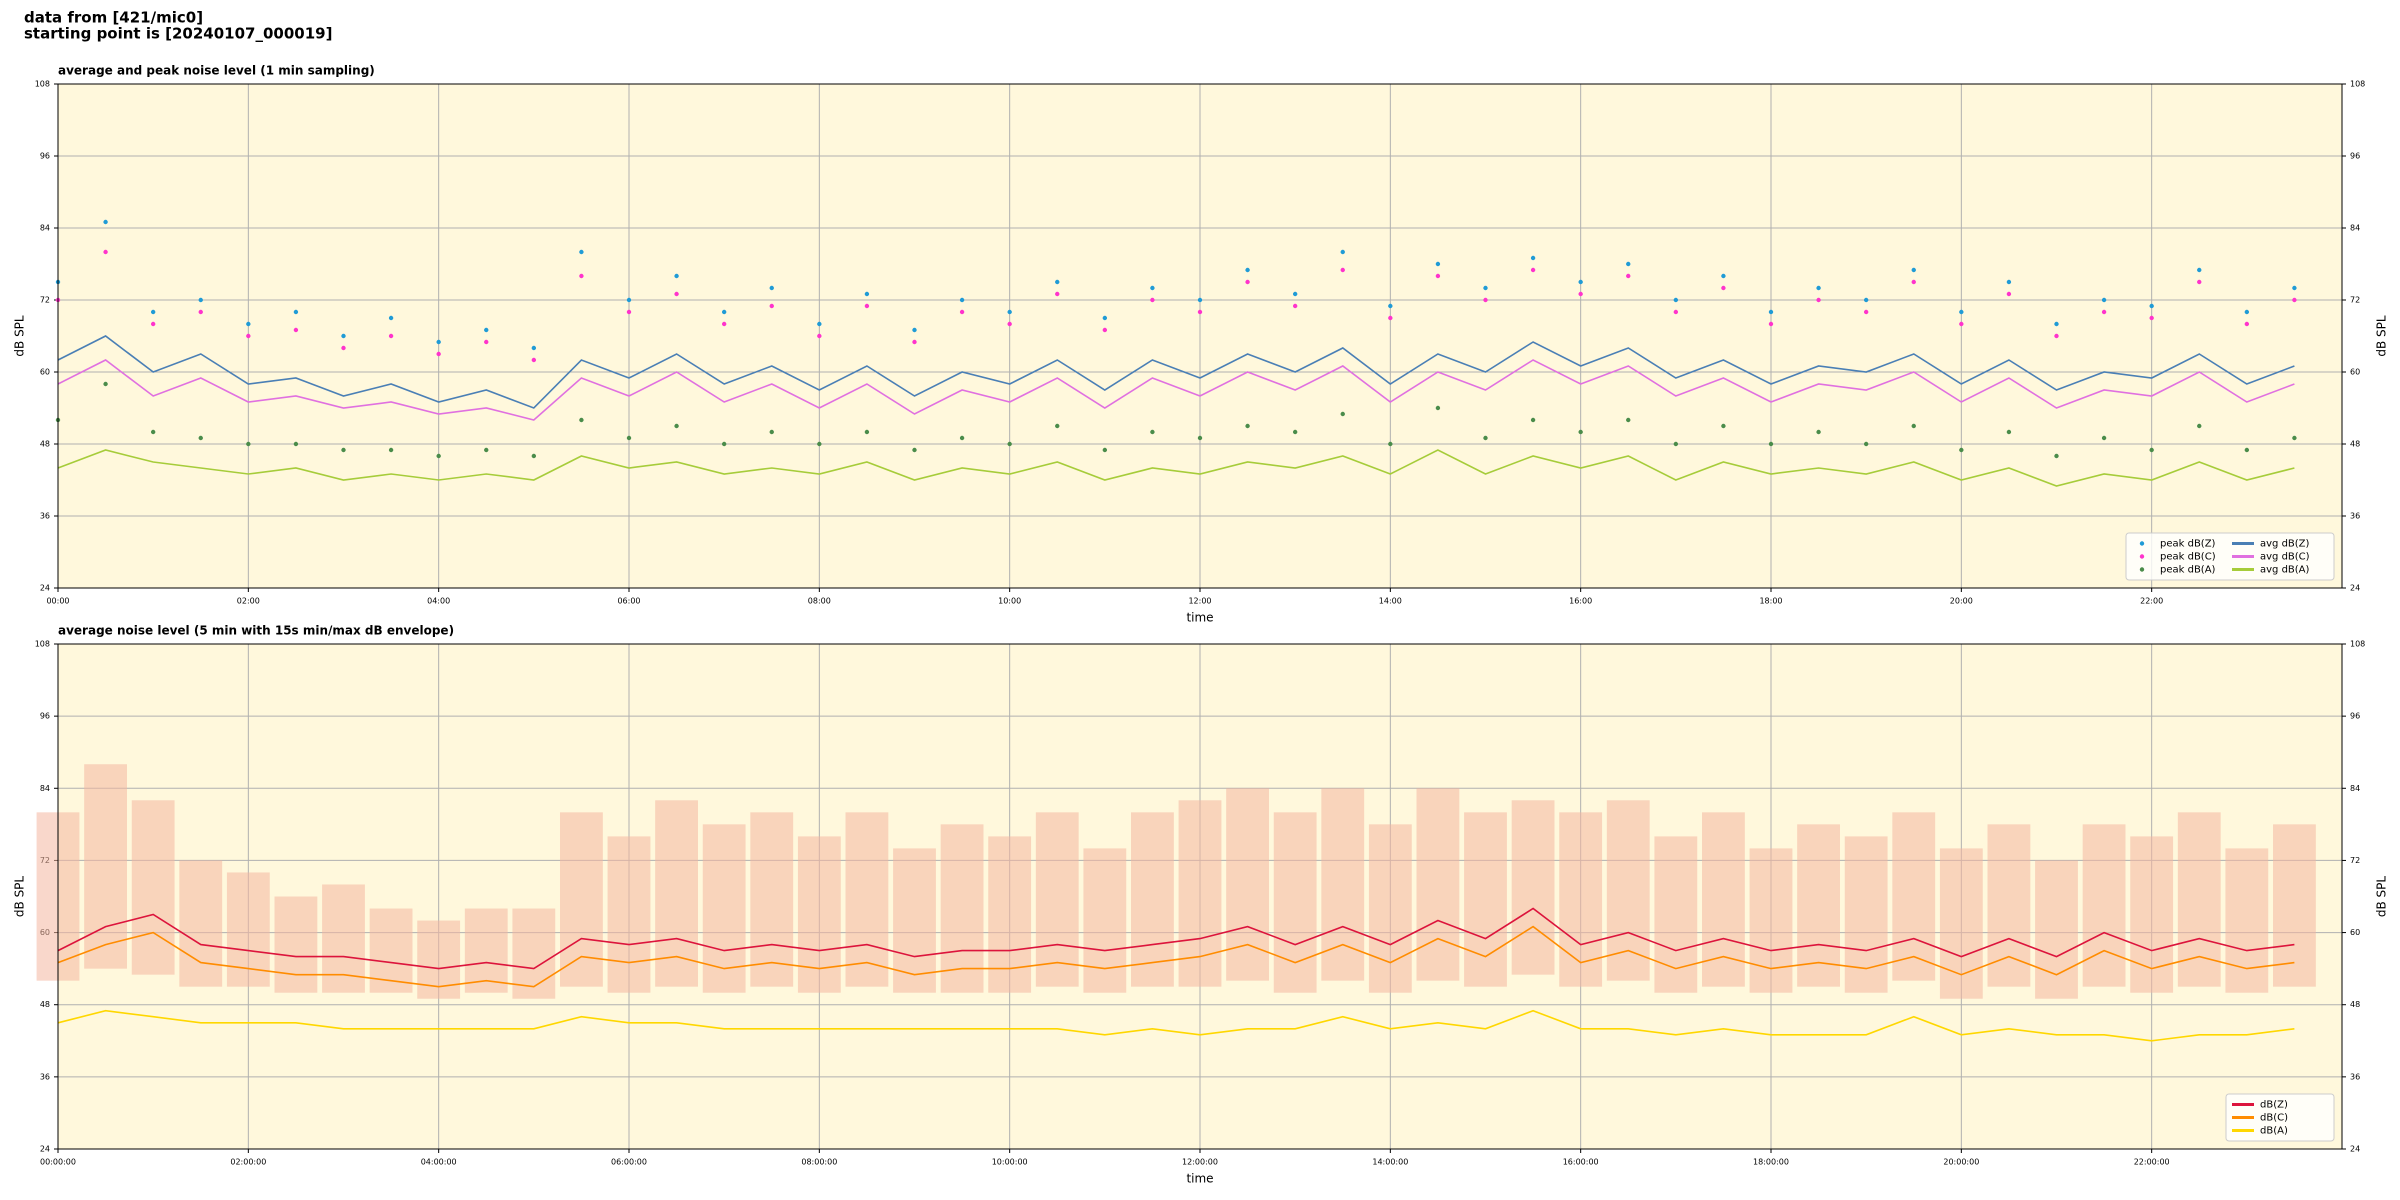 The width and height of the screenshot is (2400, 1200). What do you see at coordinates (2188, 544) in the screenshot?
I see `legend-label: peak dB(Z)` at bounding box center [2188, 544].